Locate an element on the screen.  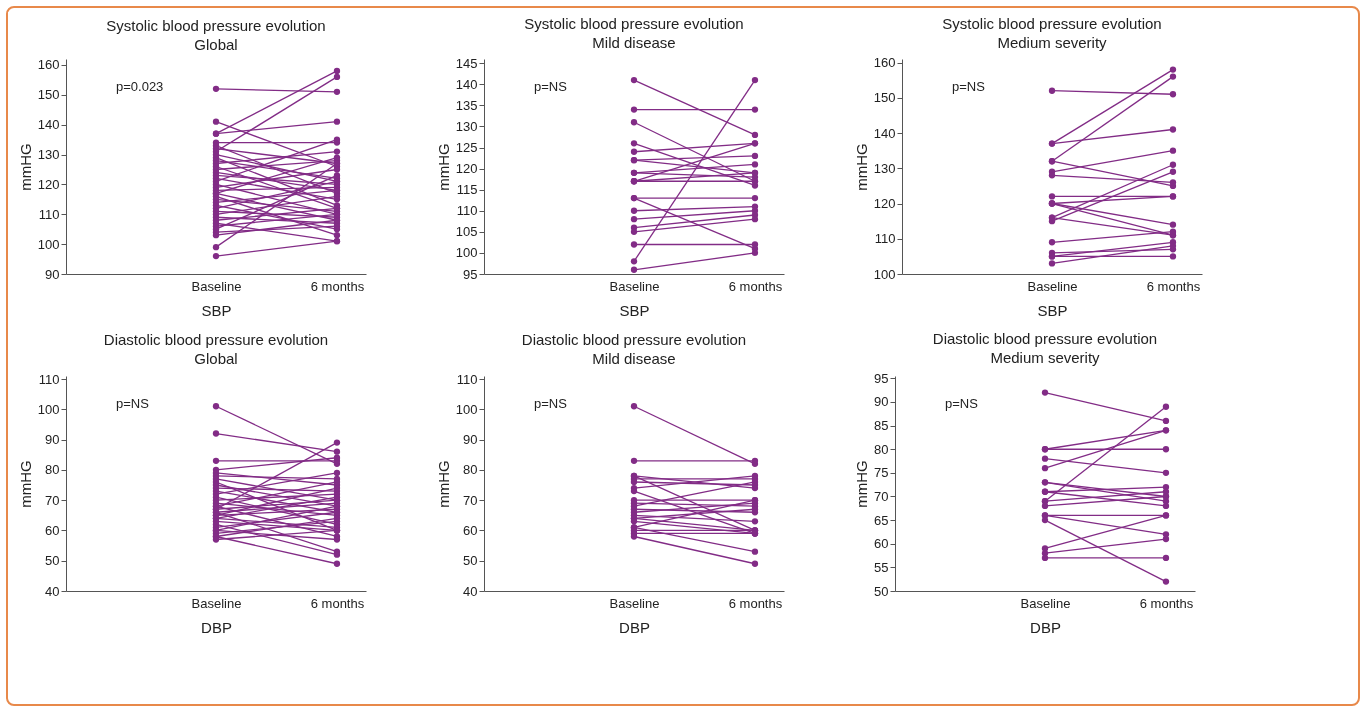
y-tick-label: 145 is located at coordinates (466, 63).